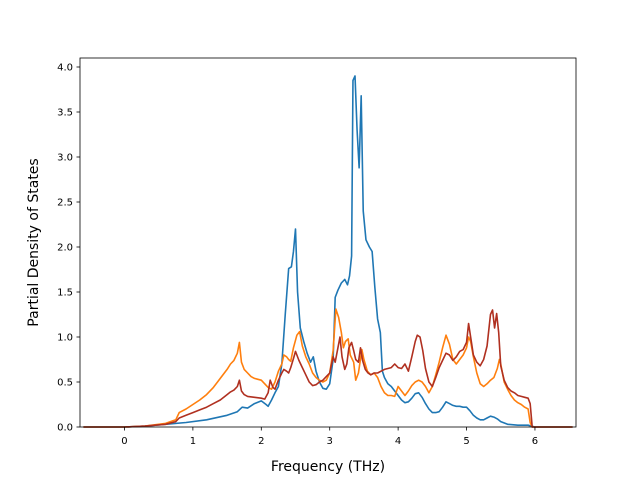  I want to click on x-axis-label: Frequency (THz), so click(328, 467).